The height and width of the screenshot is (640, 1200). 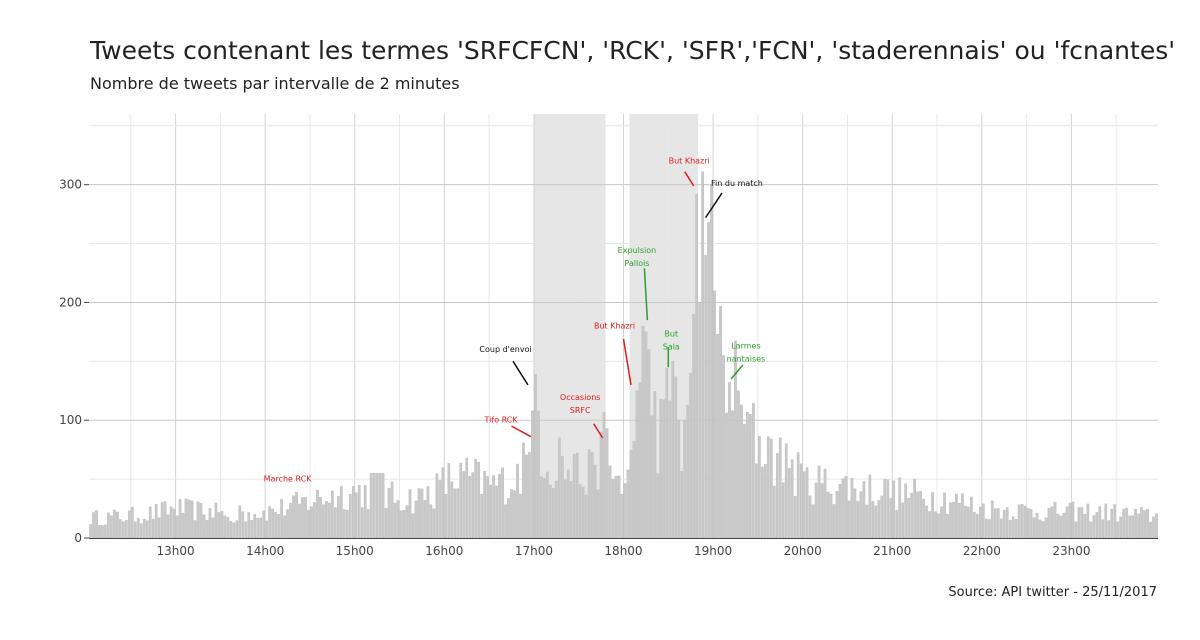 What do you see at coordinates (444, 551) in the screenshot?
I see `x-tick-label: 16h00` at bounding box center [444, 551].